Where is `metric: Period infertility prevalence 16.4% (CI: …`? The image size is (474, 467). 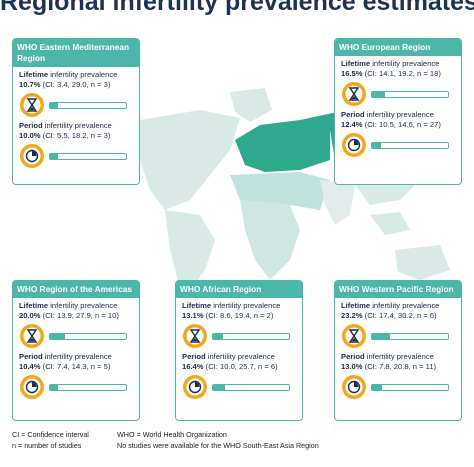
metric: Period infertility prevalence 16.4% (CI: … is located at coordinates (239, 374).